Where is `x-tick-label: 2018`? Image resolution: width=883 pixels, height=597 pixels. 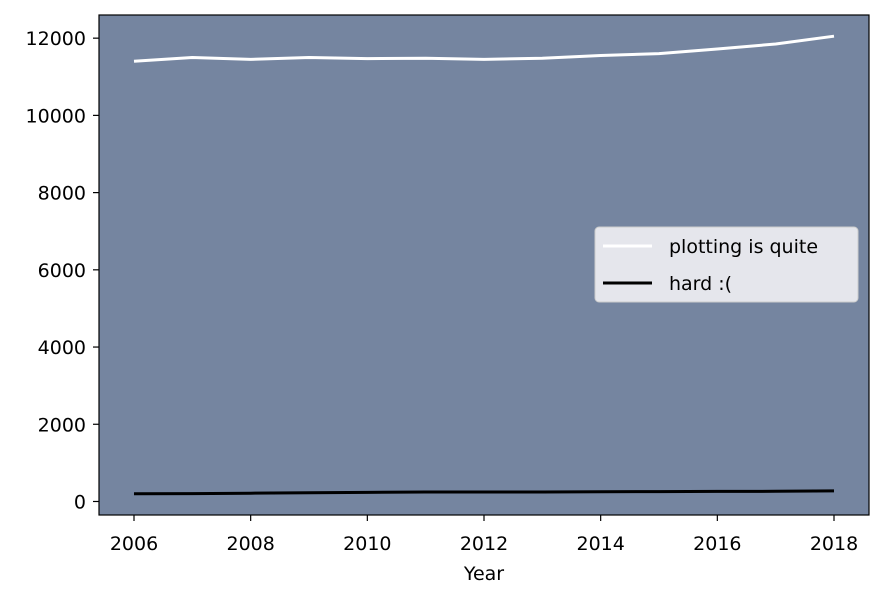 x-tick-label: 2018 is located at coordinates (834, 544).